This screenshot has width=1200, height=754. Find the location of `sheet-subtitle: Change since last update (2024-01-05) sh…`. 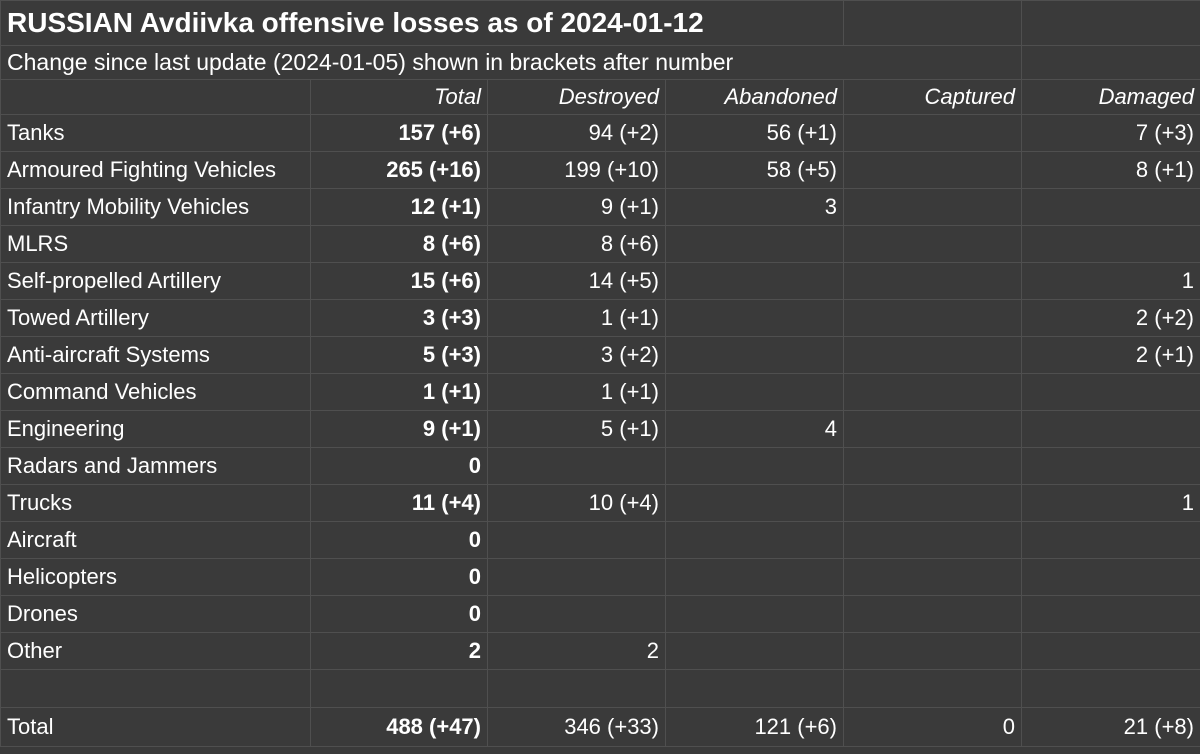

sheet-subtitle: Change since last update (2024-01-05) sh… is located at coordinates (511, 62).